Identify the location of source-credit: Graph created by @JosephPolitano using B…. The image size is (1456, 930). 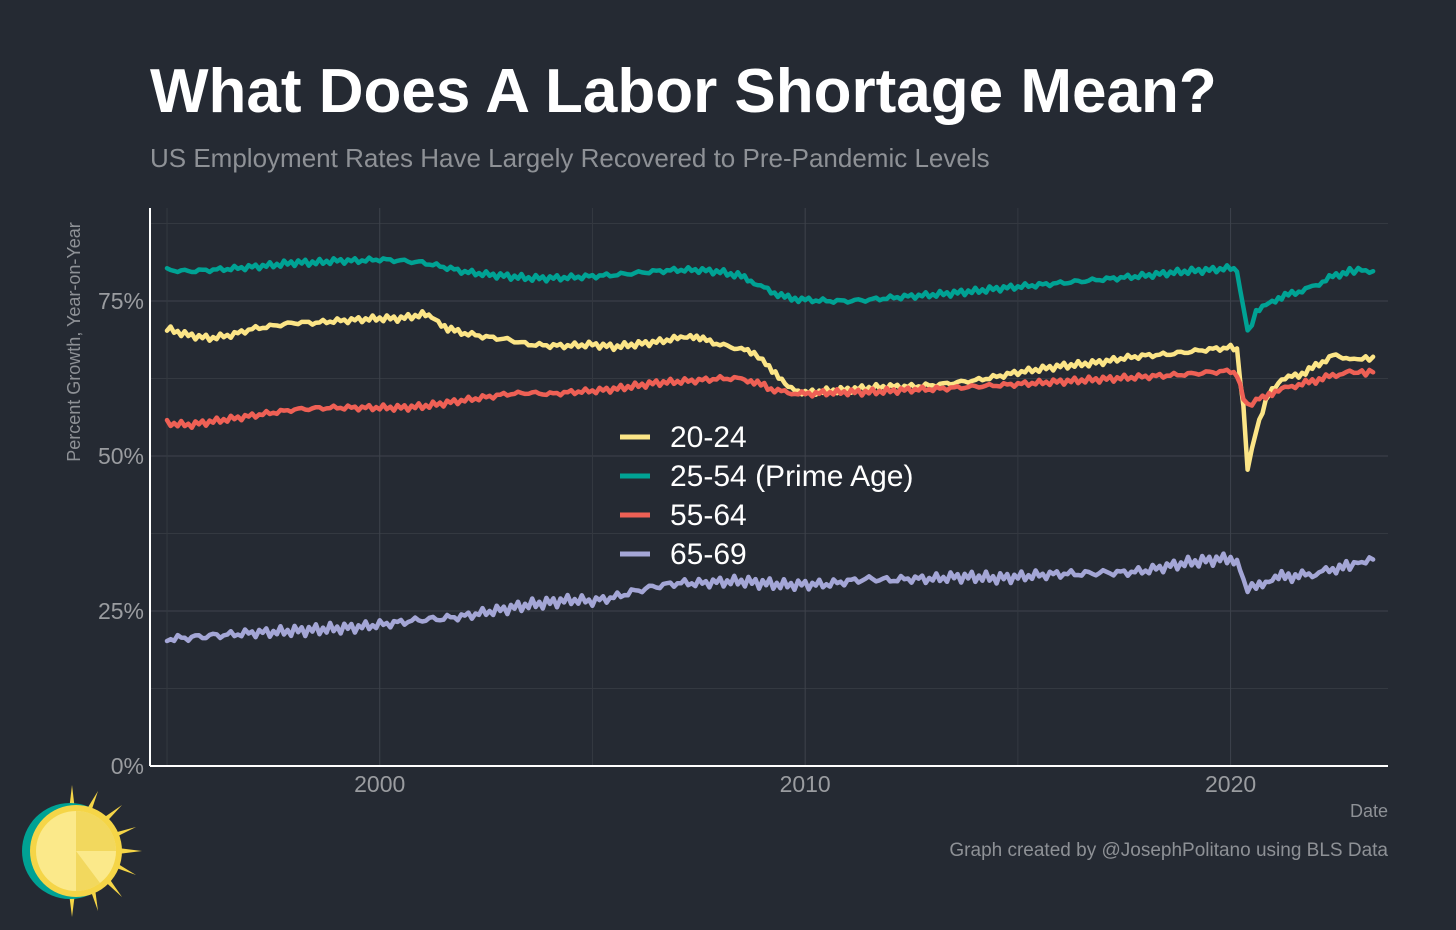
(1168, 850).